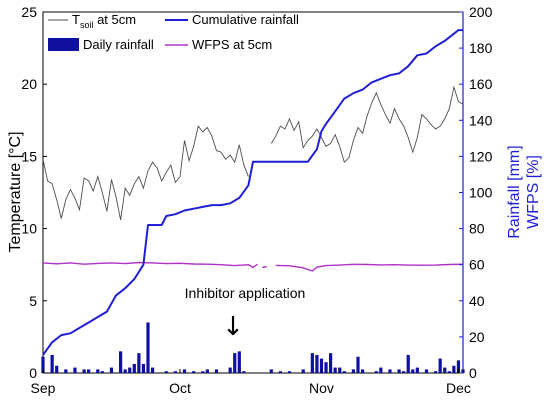 The width and height of the screenshot is (550, 402). Describe the element at coordinates (33, 373) in the screenshot. I see `y-left-tick-label-0: 0` at that location.